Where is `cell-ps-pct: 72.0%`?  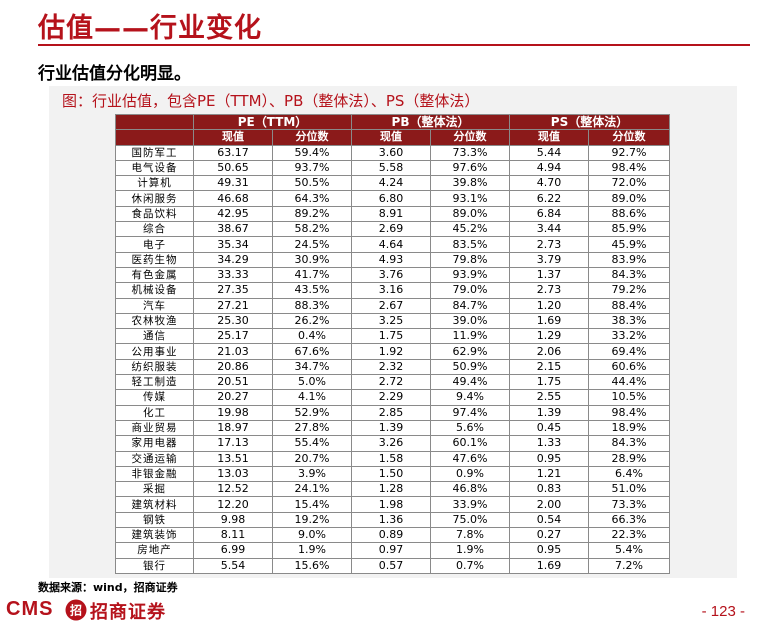
cell-ps-pct: 72.0% is located at coordinates (629, 183).